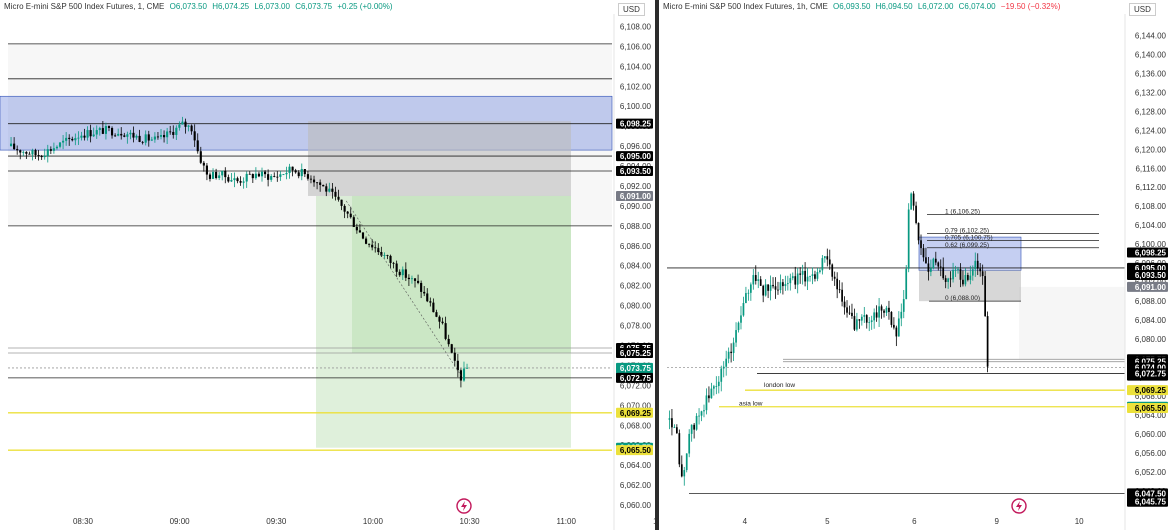 This screenshot has width=1170, height=530. I want to click on y-tick-label: 6,060.00, so click(1151, 434).